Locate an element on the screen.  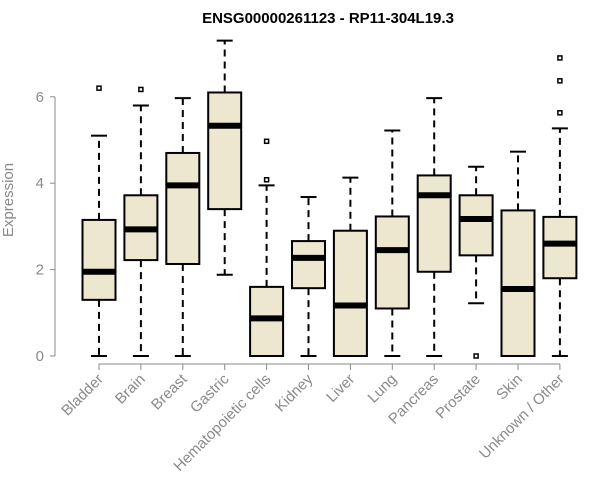
box-liver is located at coordinates (350, 266).